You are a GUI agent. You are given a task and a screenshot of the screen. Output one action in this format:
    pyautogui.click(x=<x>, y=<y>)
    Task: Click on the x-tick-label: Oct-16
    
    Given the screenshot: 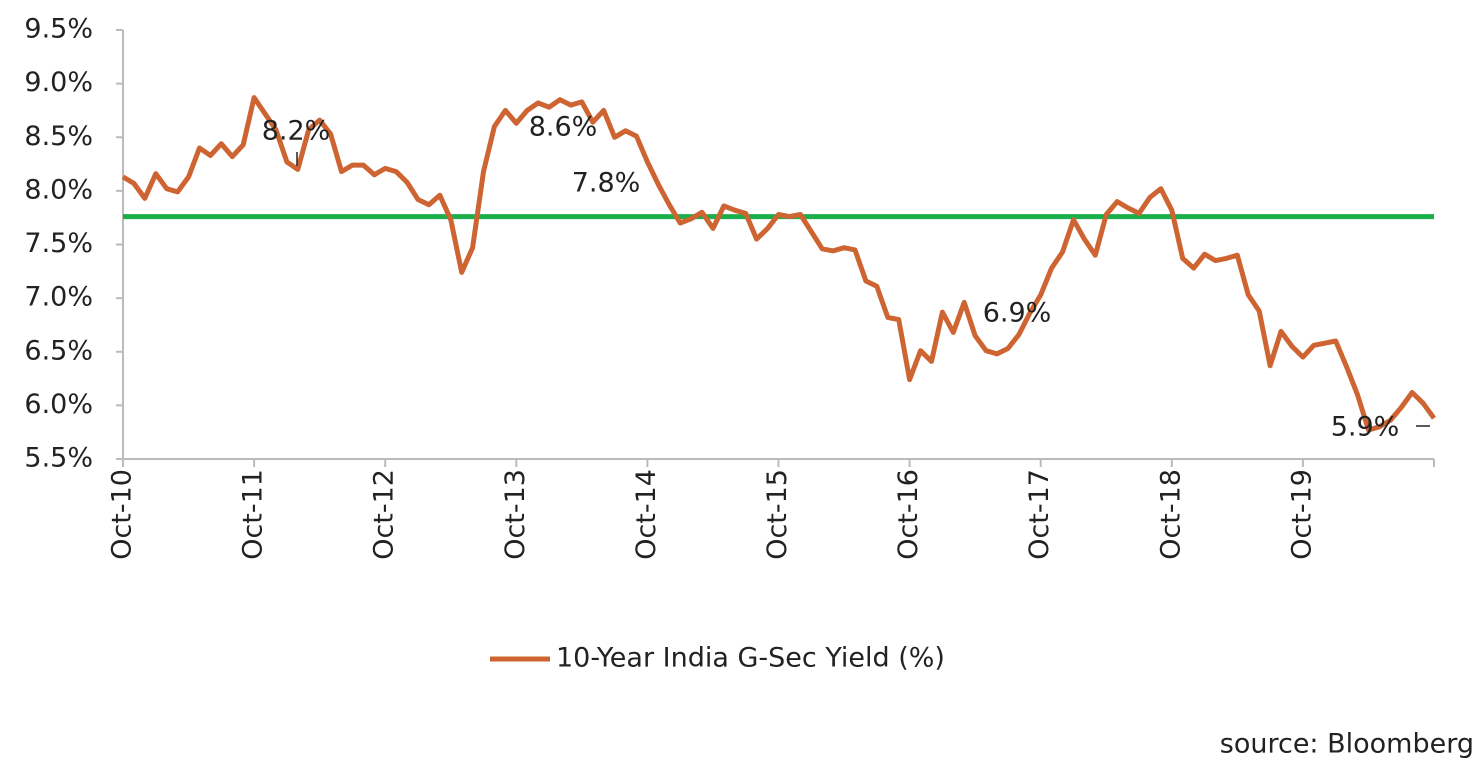 What is the action you would take?
    pyautogui.click(x=908, y=514)
    